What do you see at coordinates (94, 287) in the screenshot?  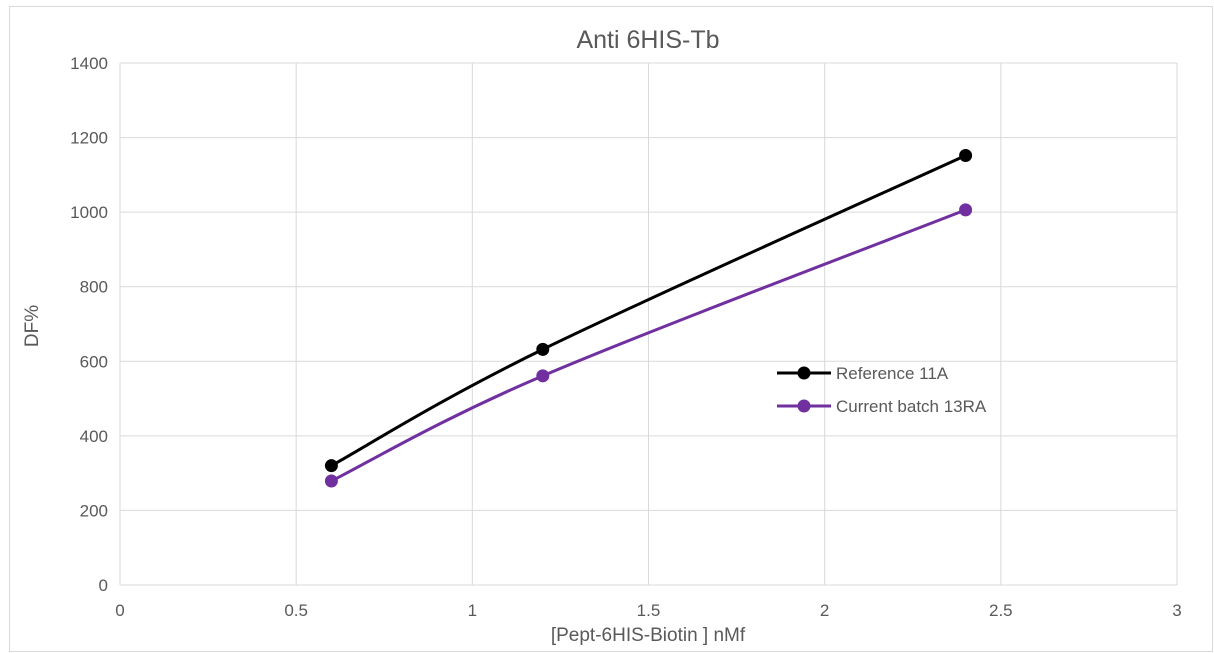 I see `y-tick-label: 800` at bounding box center [94, 287].